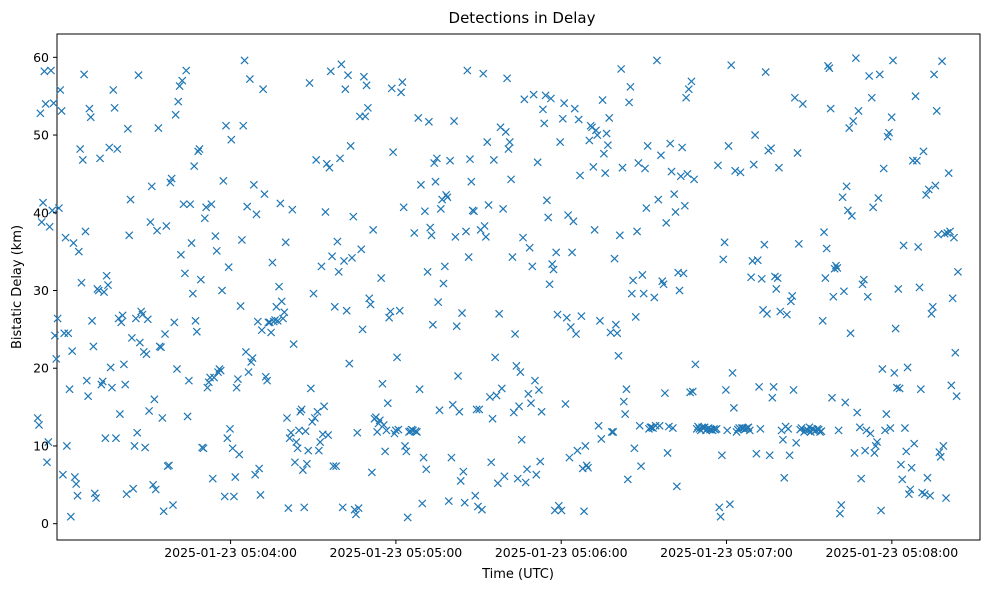 This screenshot has height=595, width=989. What do you see at coordinates (891, 552) in the screenshot?
I see `x-tick-label: 2025-01-23 05:08:00` at bounding box center [891, 552].